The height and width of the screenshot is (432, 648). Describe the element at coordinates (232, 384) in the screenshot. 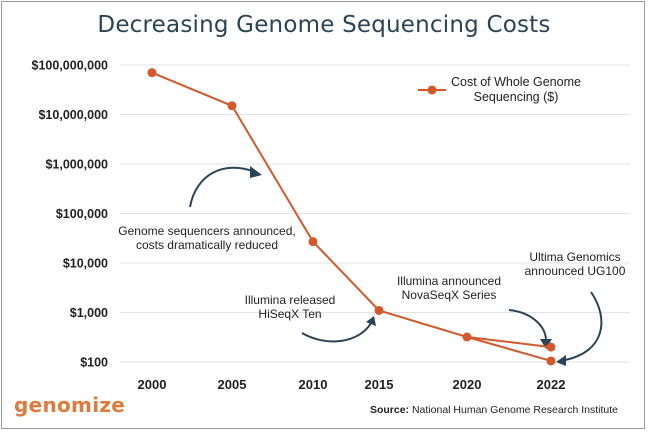

I see `x-tick-label: 2005` at that location.